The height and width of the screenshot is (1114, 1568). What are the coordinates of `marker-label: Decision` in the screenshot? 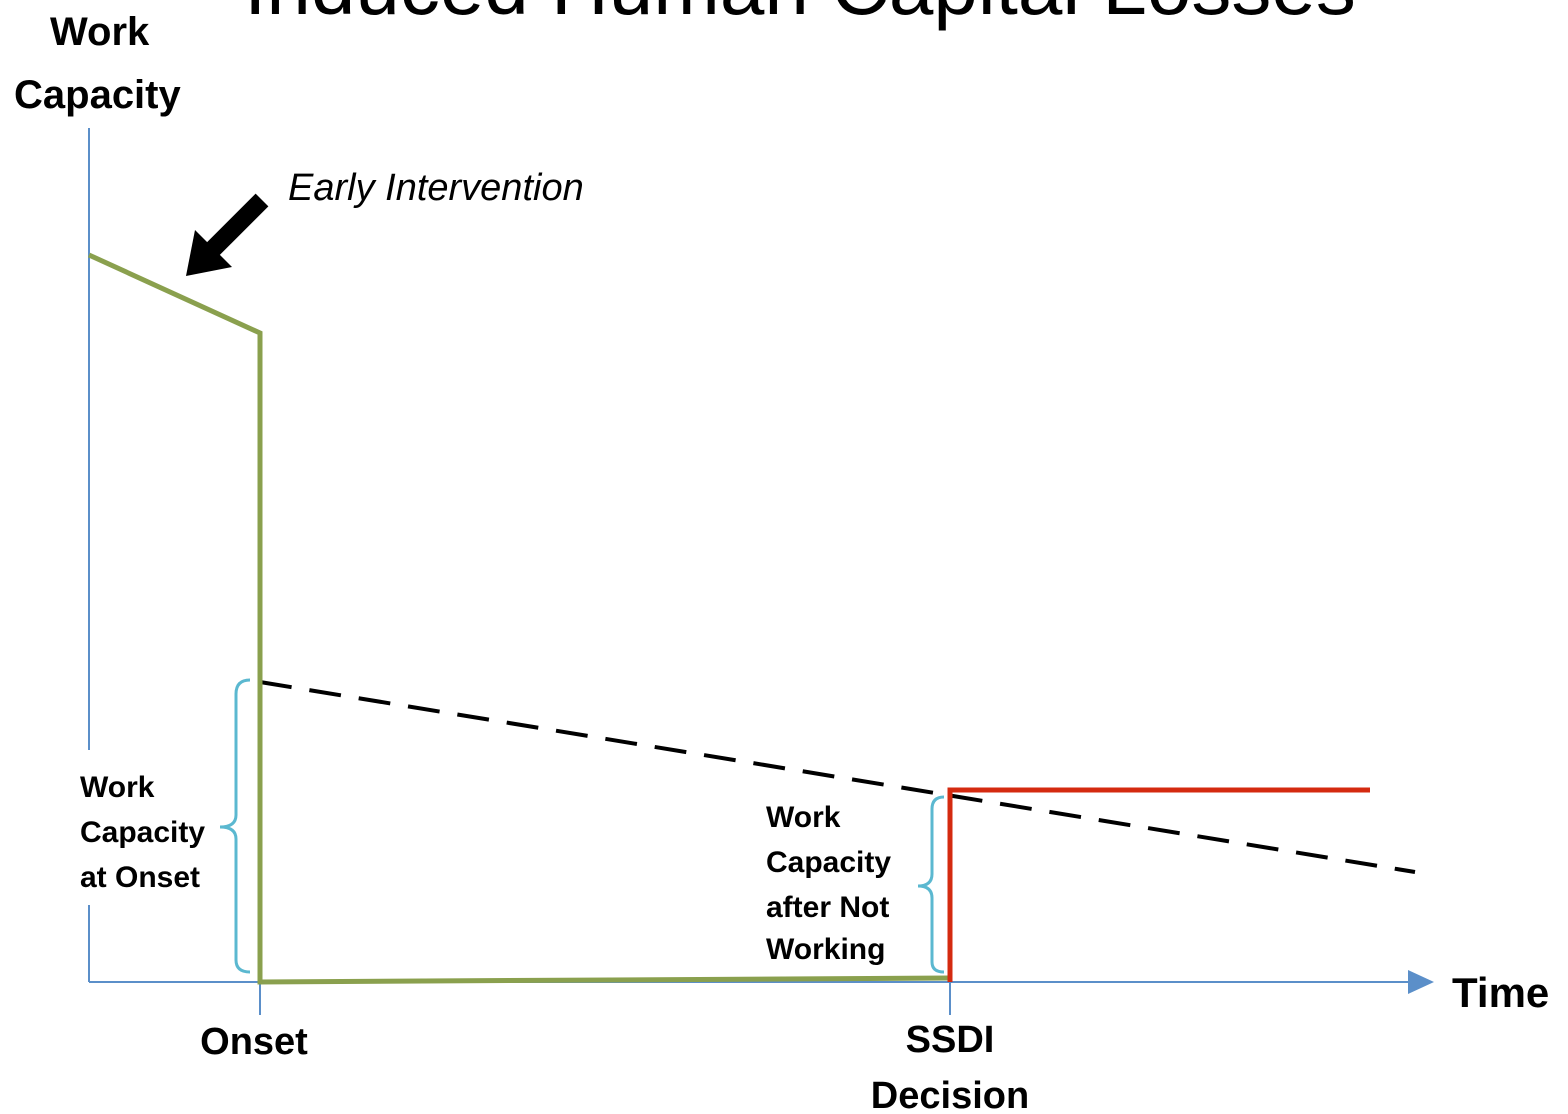 It's located at (950, 1094).